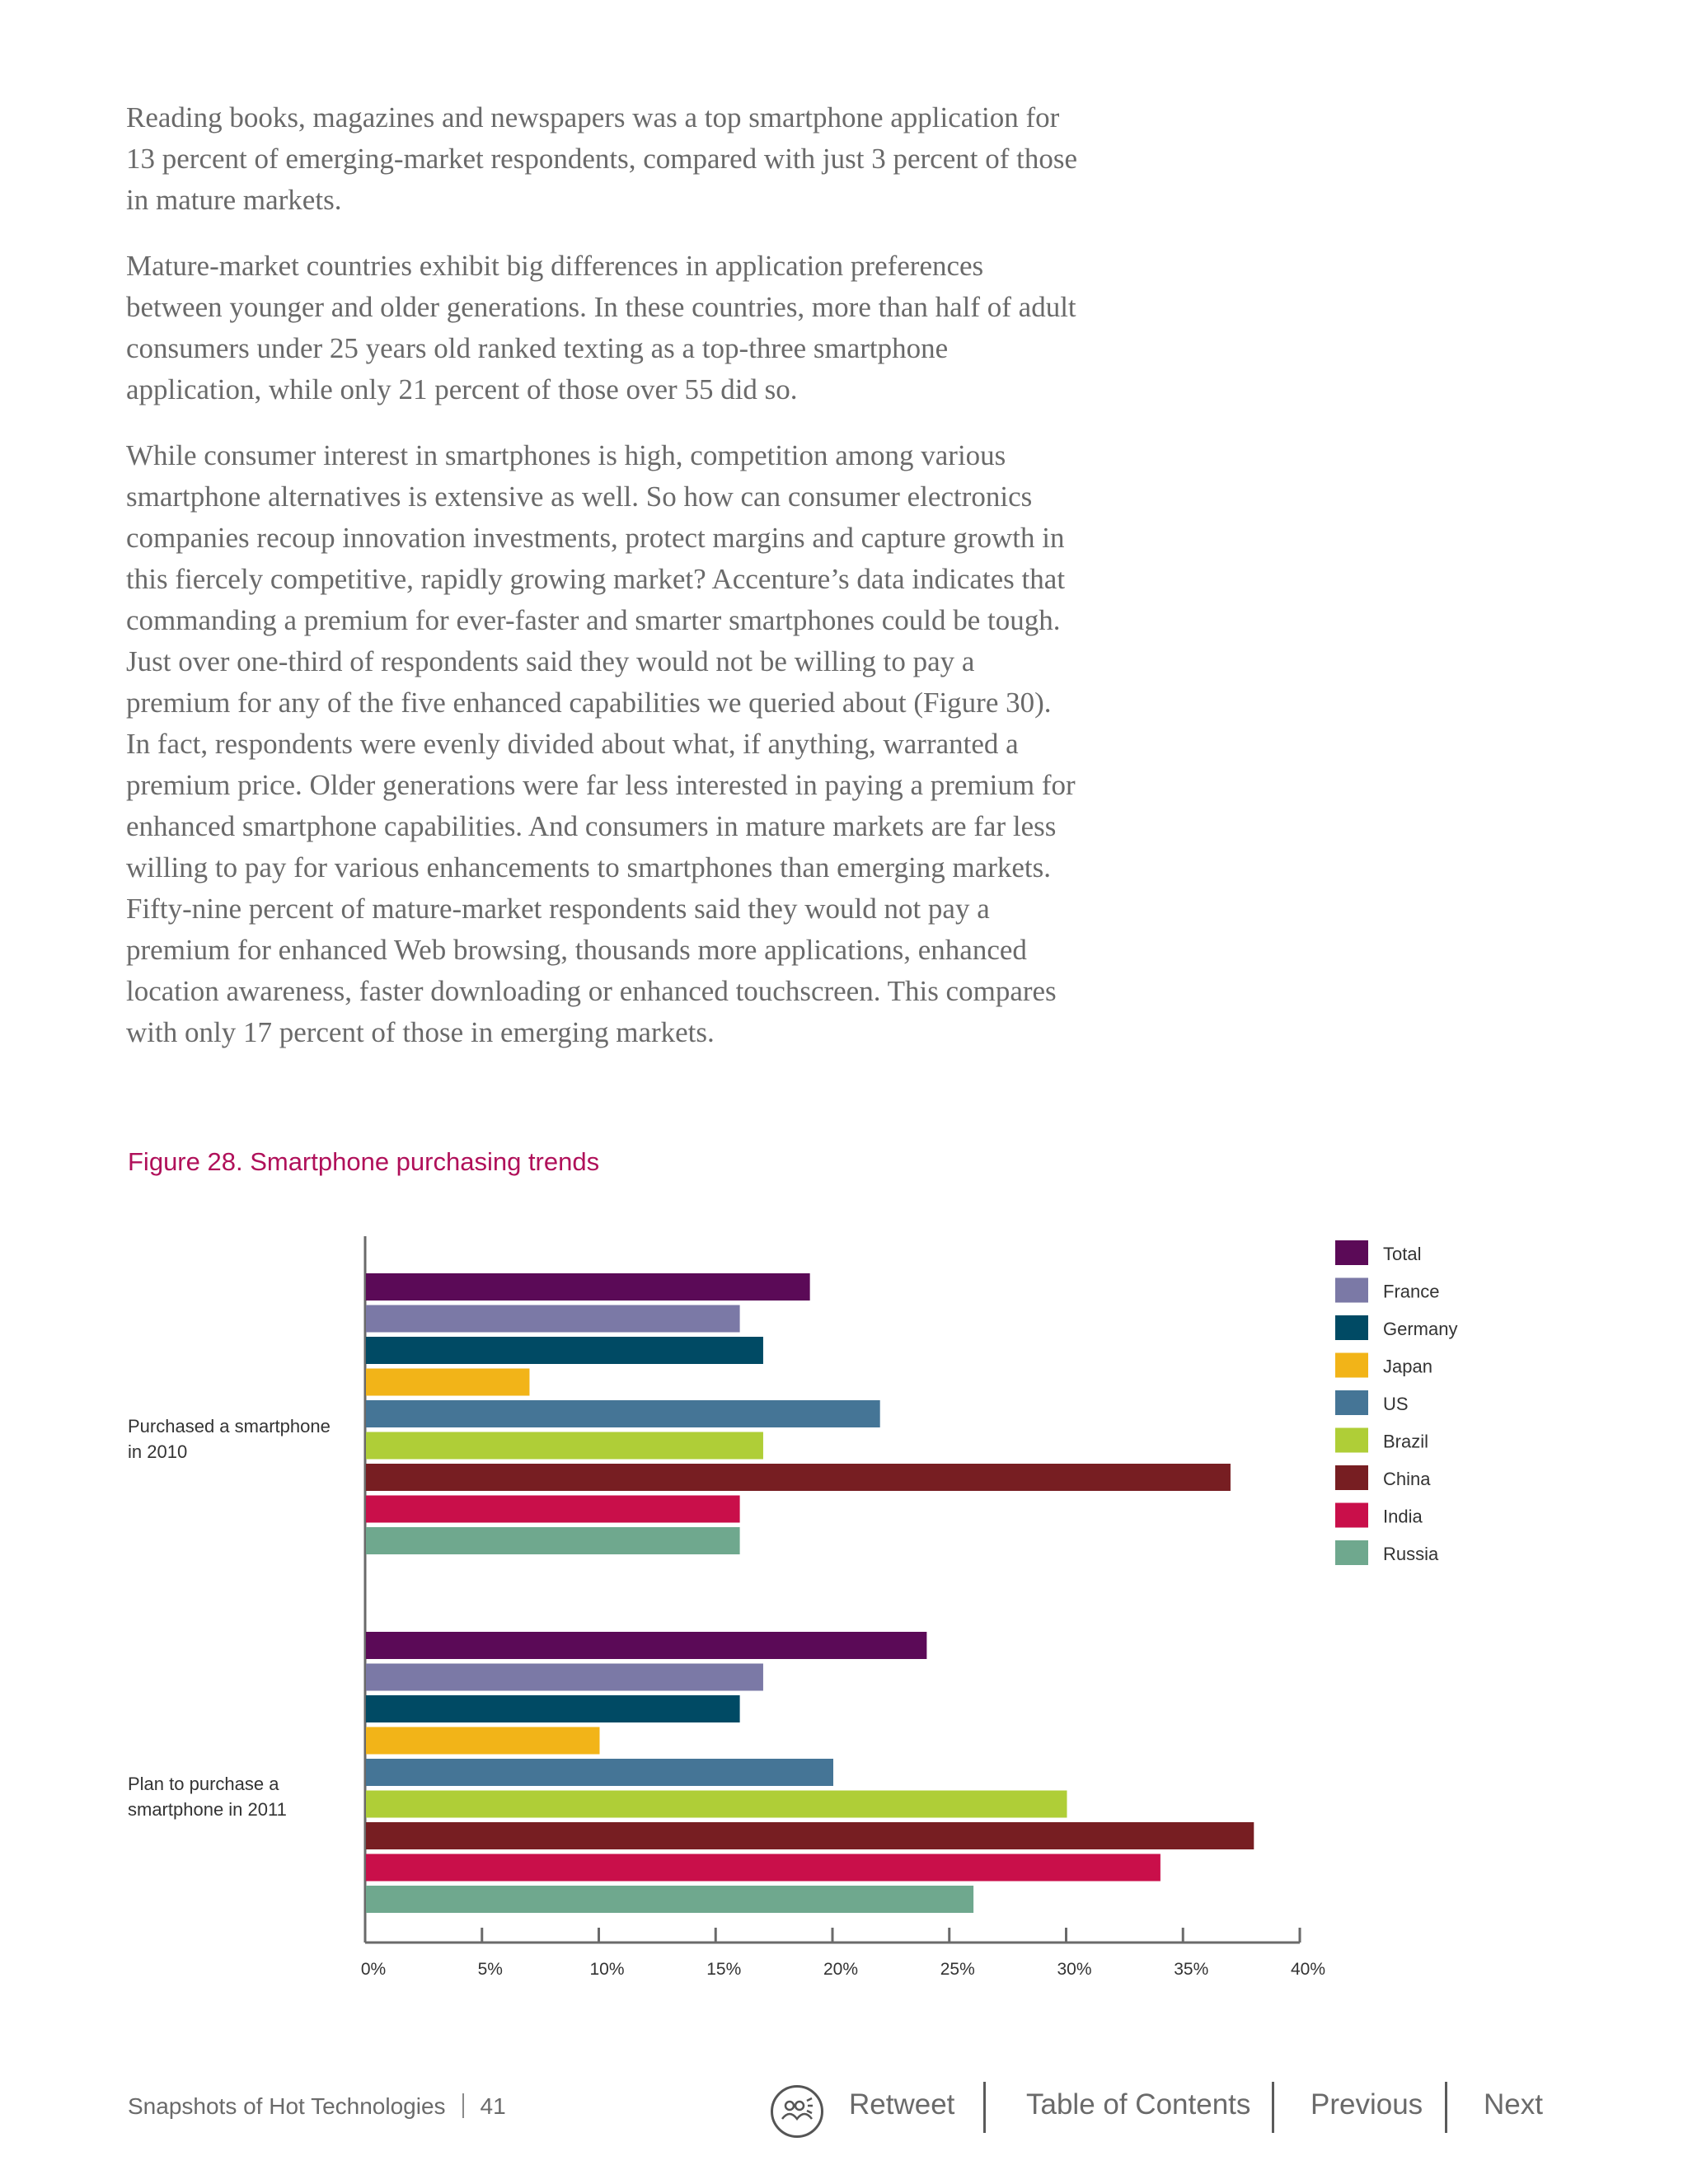 Image resolution: width=1688 pixels, height=2184 pixels. Describe the element at coordinates (606, 1969) in the screenshot. I see `x-tick-label: 10%` at that location.